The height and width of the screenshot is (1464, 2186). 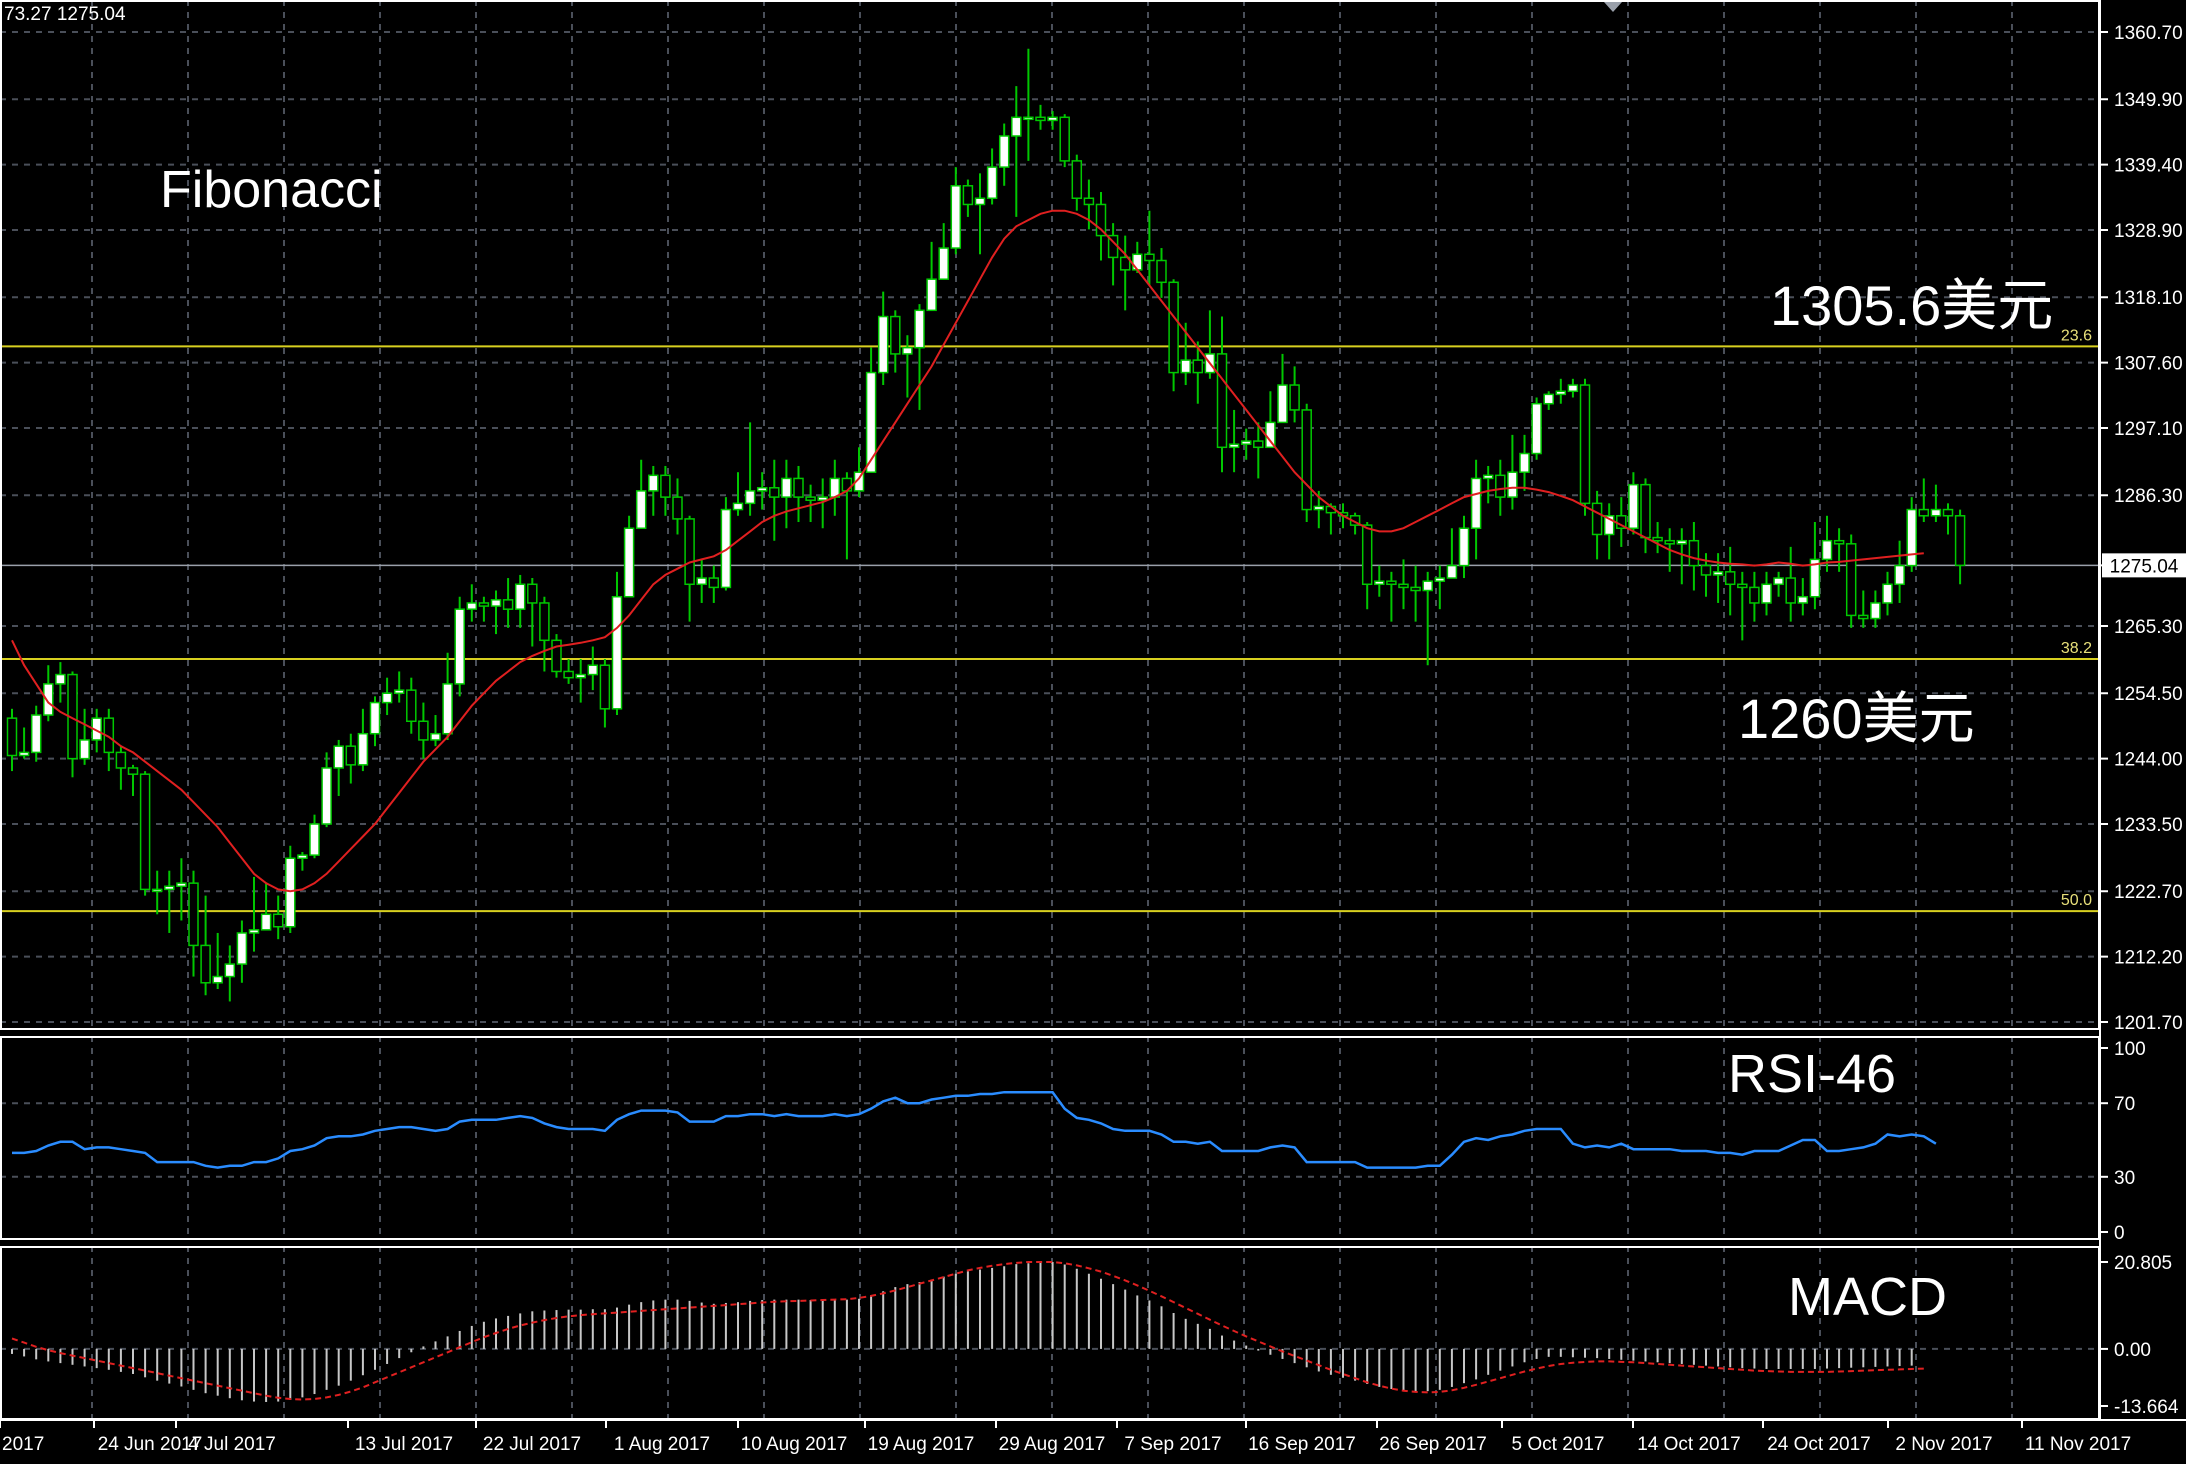 What do you see at coordinates (2148, 298) in the screenshot?
I see `price-axis-label: 1318.10` at bounding box center [2148, 298].